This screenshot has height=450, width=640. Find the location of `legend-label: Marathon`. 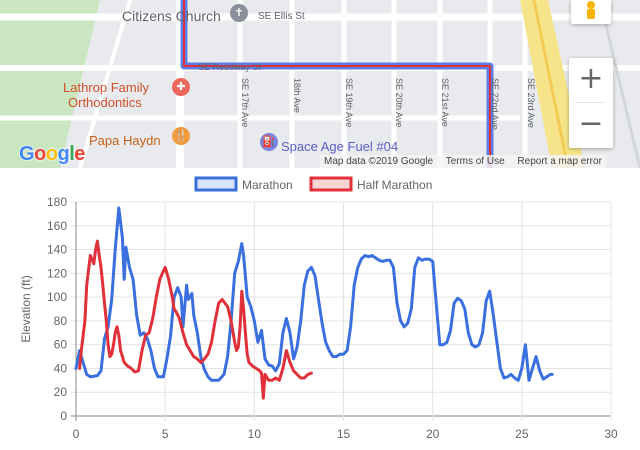

legend-label: Marathon is located at coordinates (267, 185).